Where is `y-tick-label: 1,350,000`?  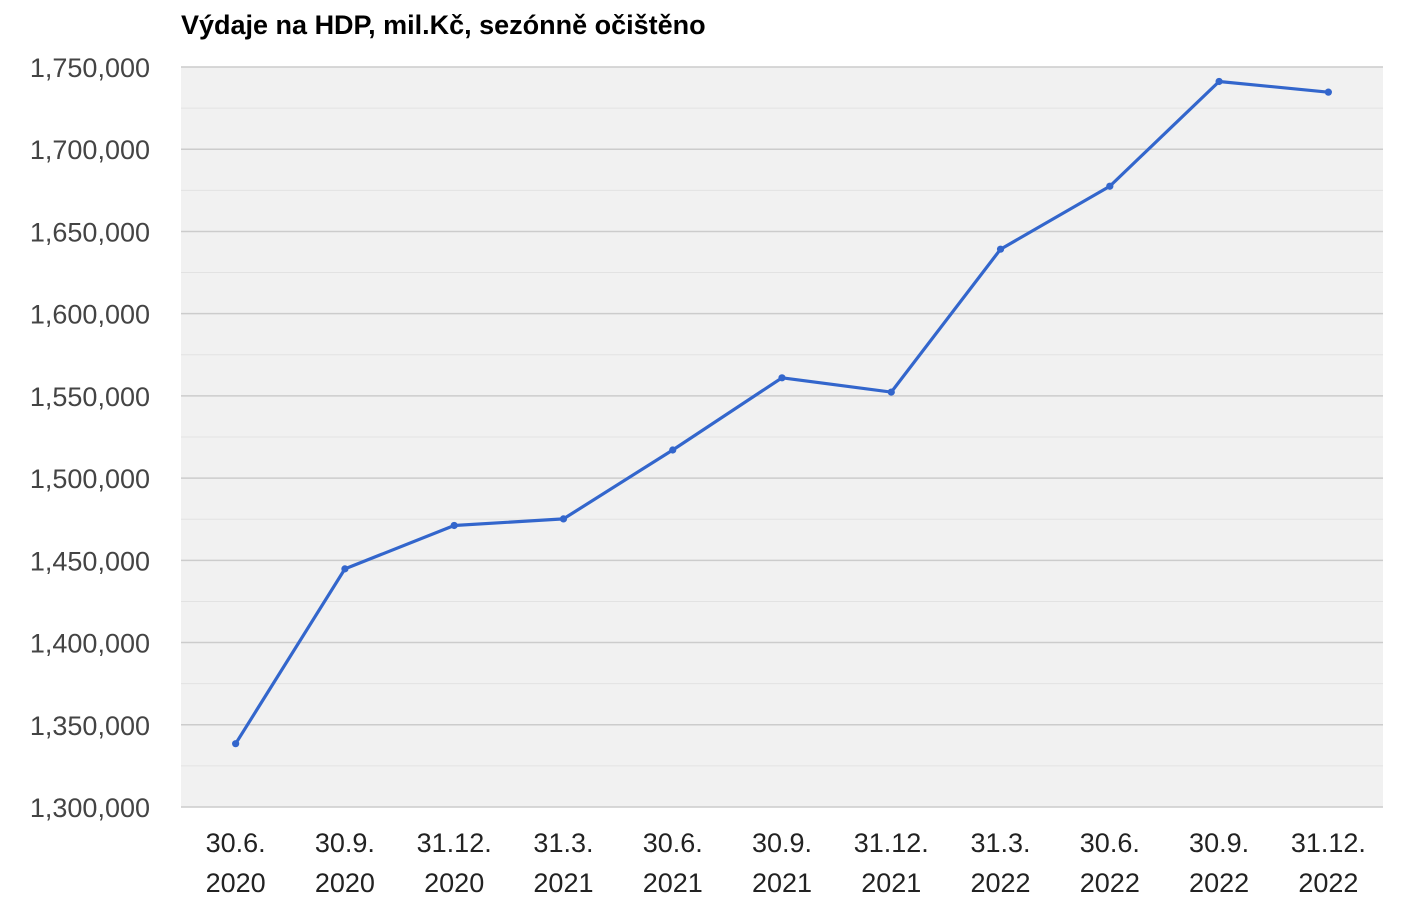 y-tick-label: 1,350,000 is located at coordinates (90, 726).